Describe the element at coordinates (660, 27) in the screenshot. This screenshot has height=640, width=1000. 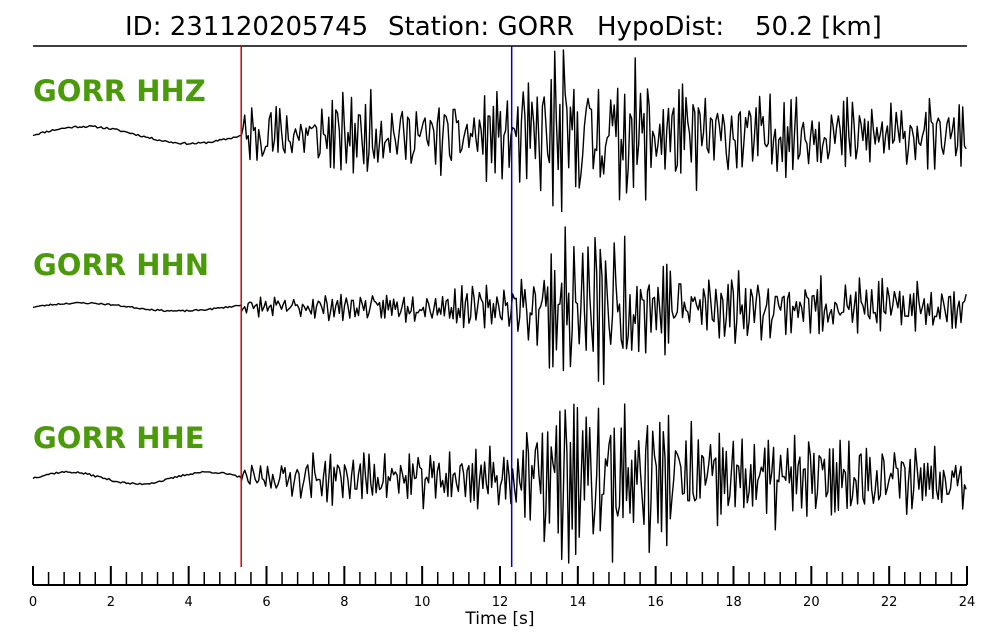
I see `hypodist-label: HypoDist:` at that location.